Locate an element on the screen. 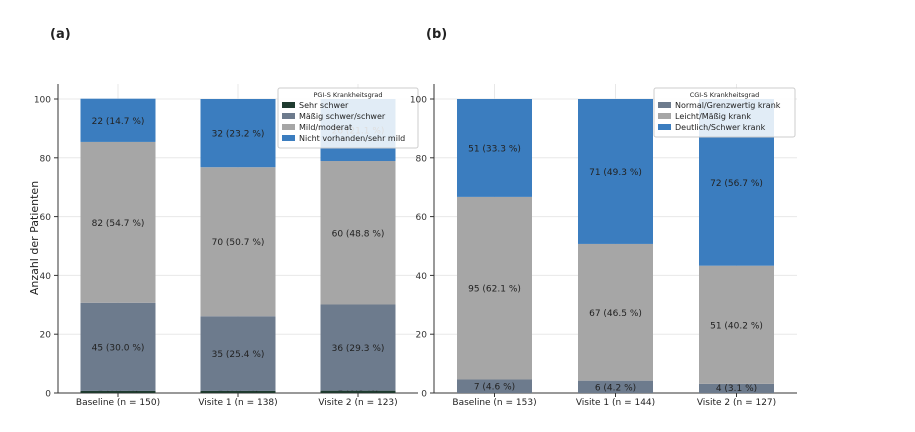 Image resolution: width=915 pixels, height=432 pixels. legend-item-label: Sehr schwer is located at coordinates (324, 105).